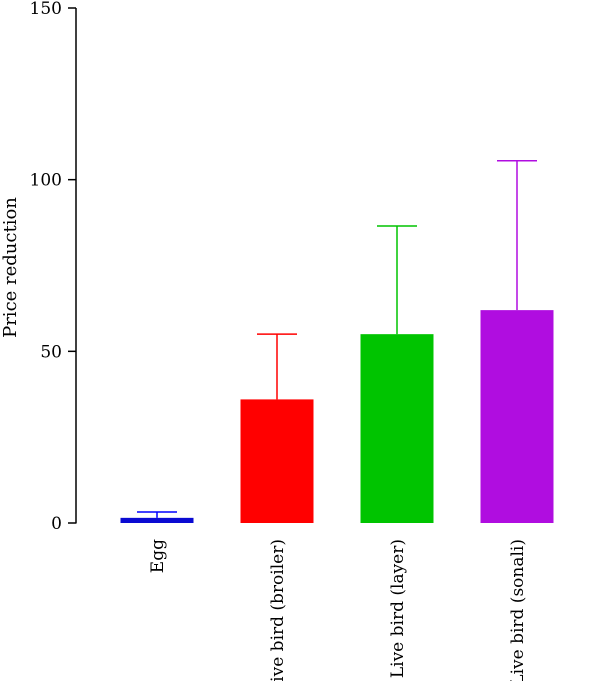 The height and width of the screenshot is (681, 600). I want to click on y-tick-label: 100, so click(46, 181).